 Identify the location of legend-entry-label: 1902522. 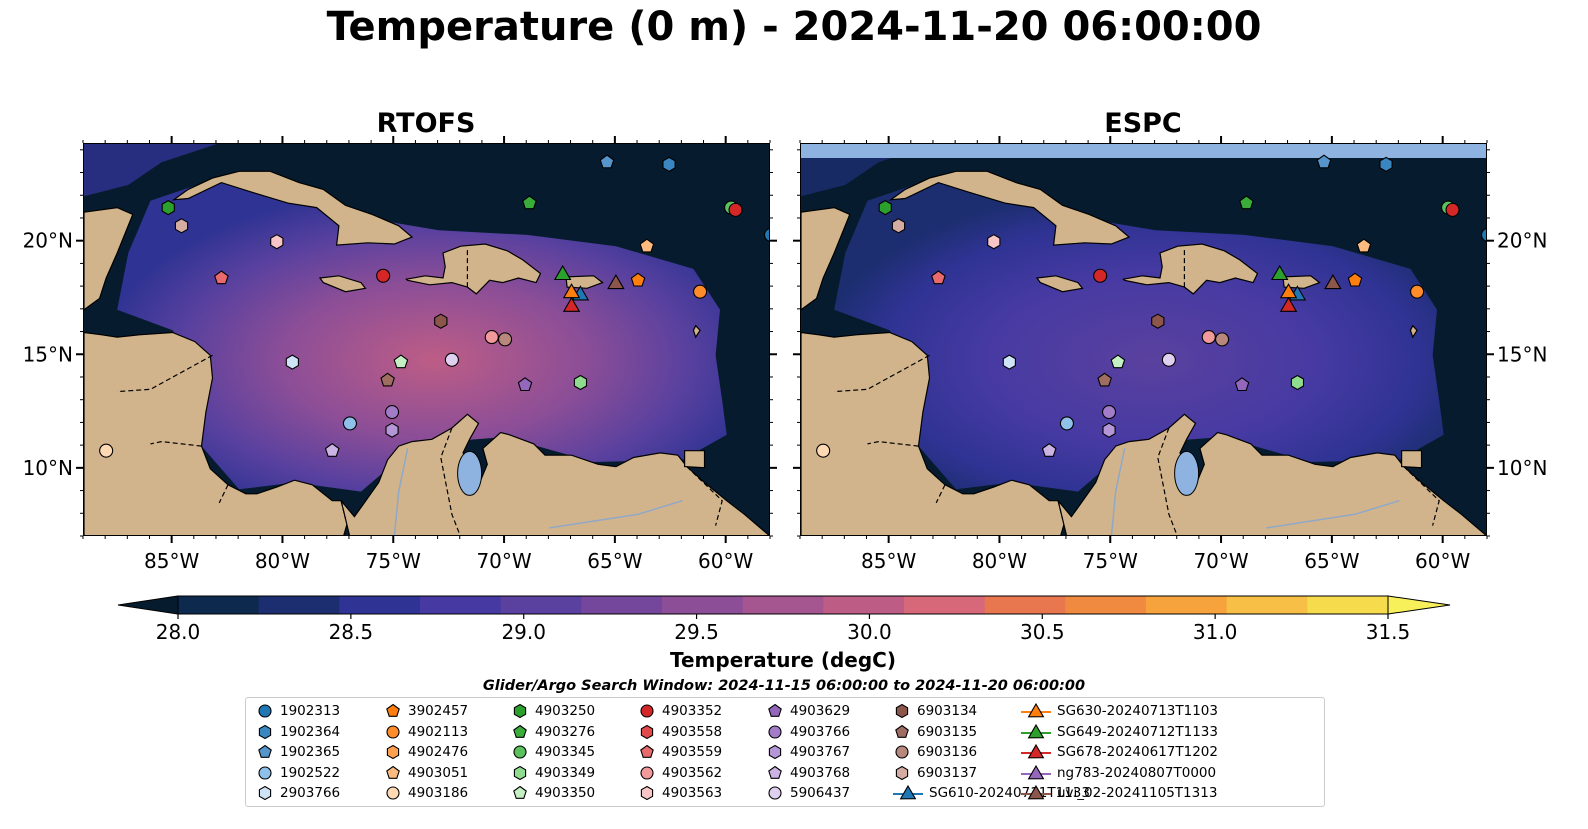
(310, 772).